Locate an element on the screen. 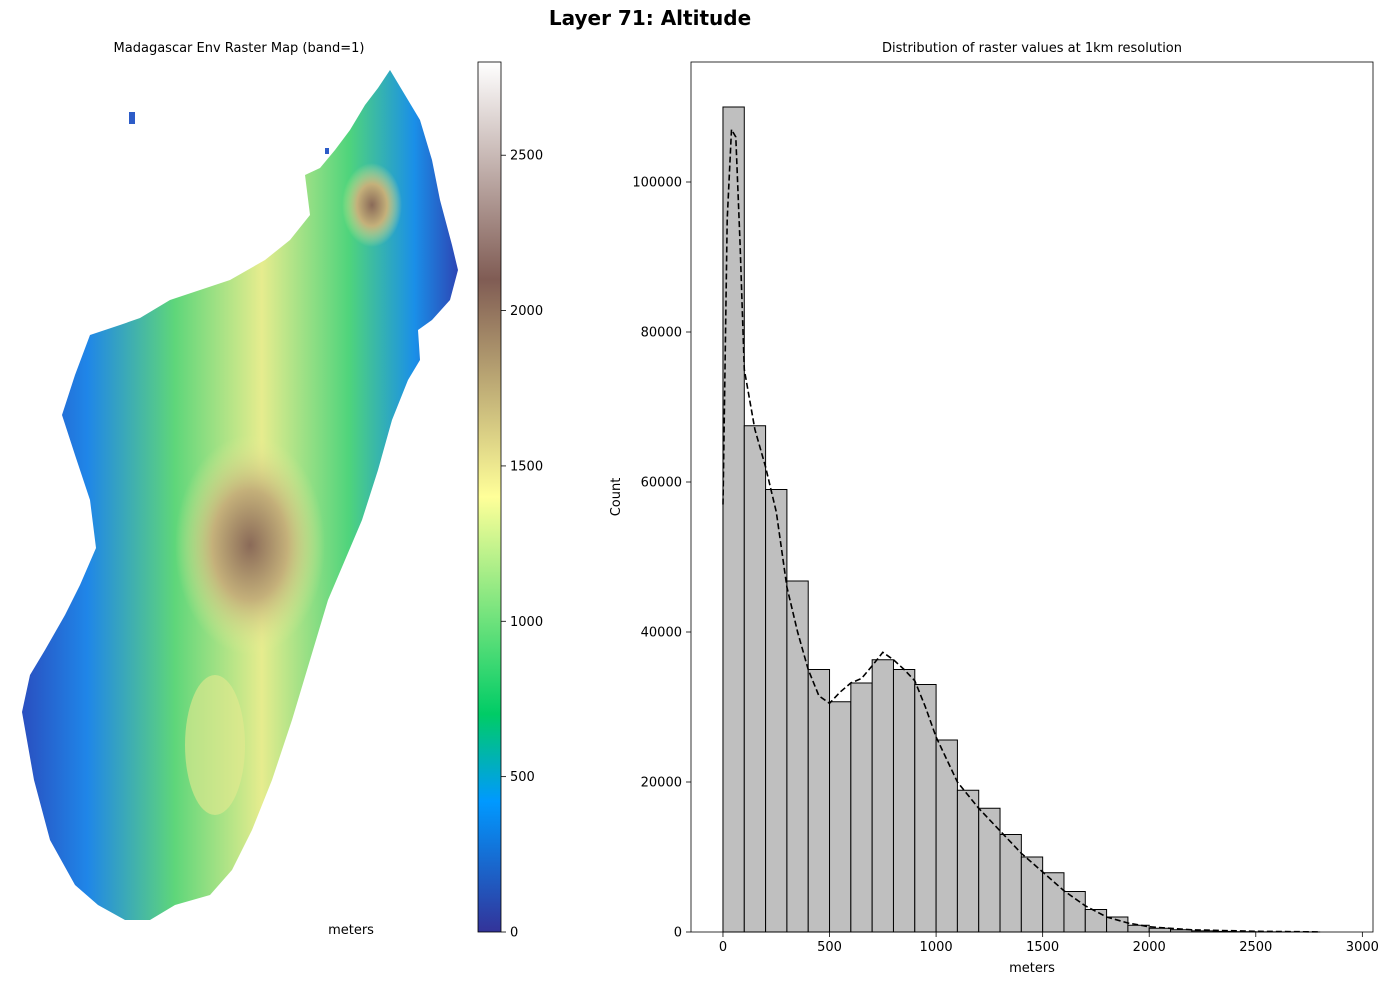 This screenshot has height=985, width=1392. figure-title: Layer 71: Altitude is located at coordinates (650, 18).